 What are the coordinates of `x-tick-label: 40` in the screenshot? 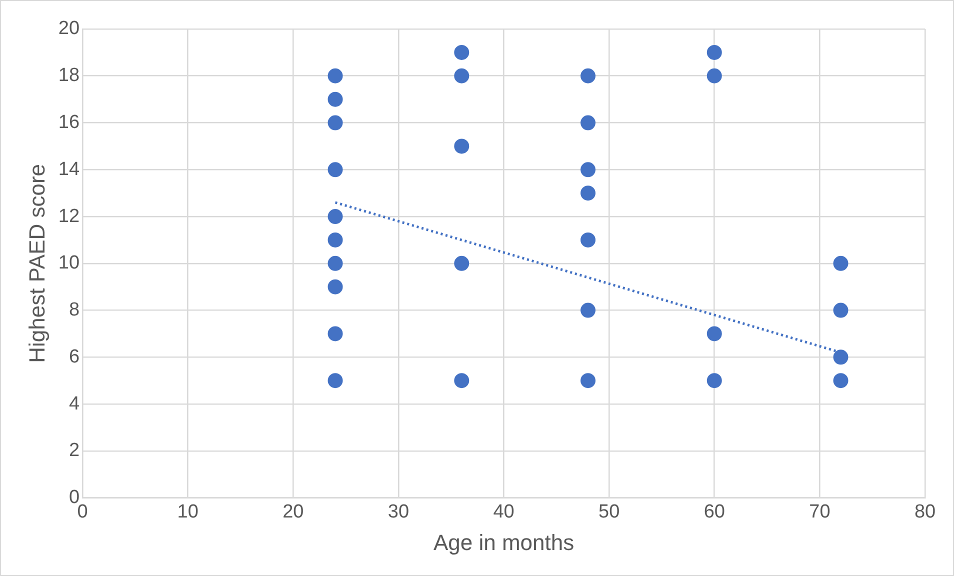 It's located at (503, 511).